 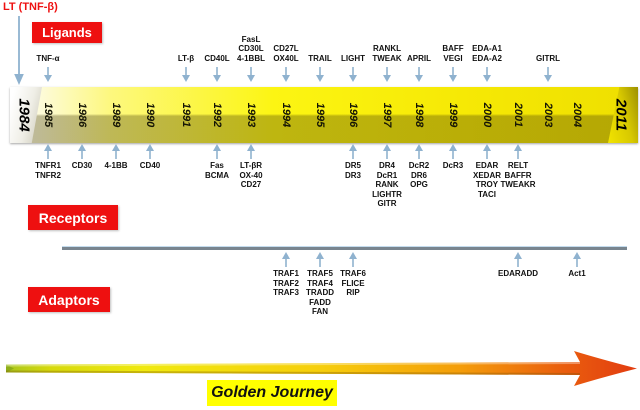 I want to click on adaptor-label-line: TRADD, so click(x=320, y=292).